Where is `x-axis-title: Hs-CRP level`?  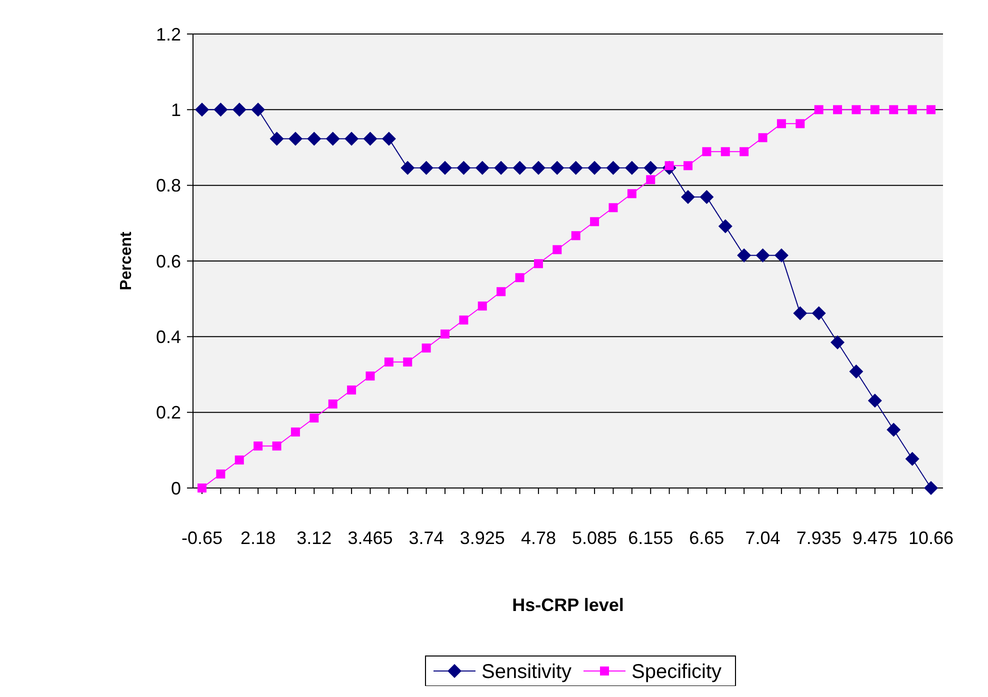 x-axis-title: Hs-CRP level is located at coordinates (568, 605).